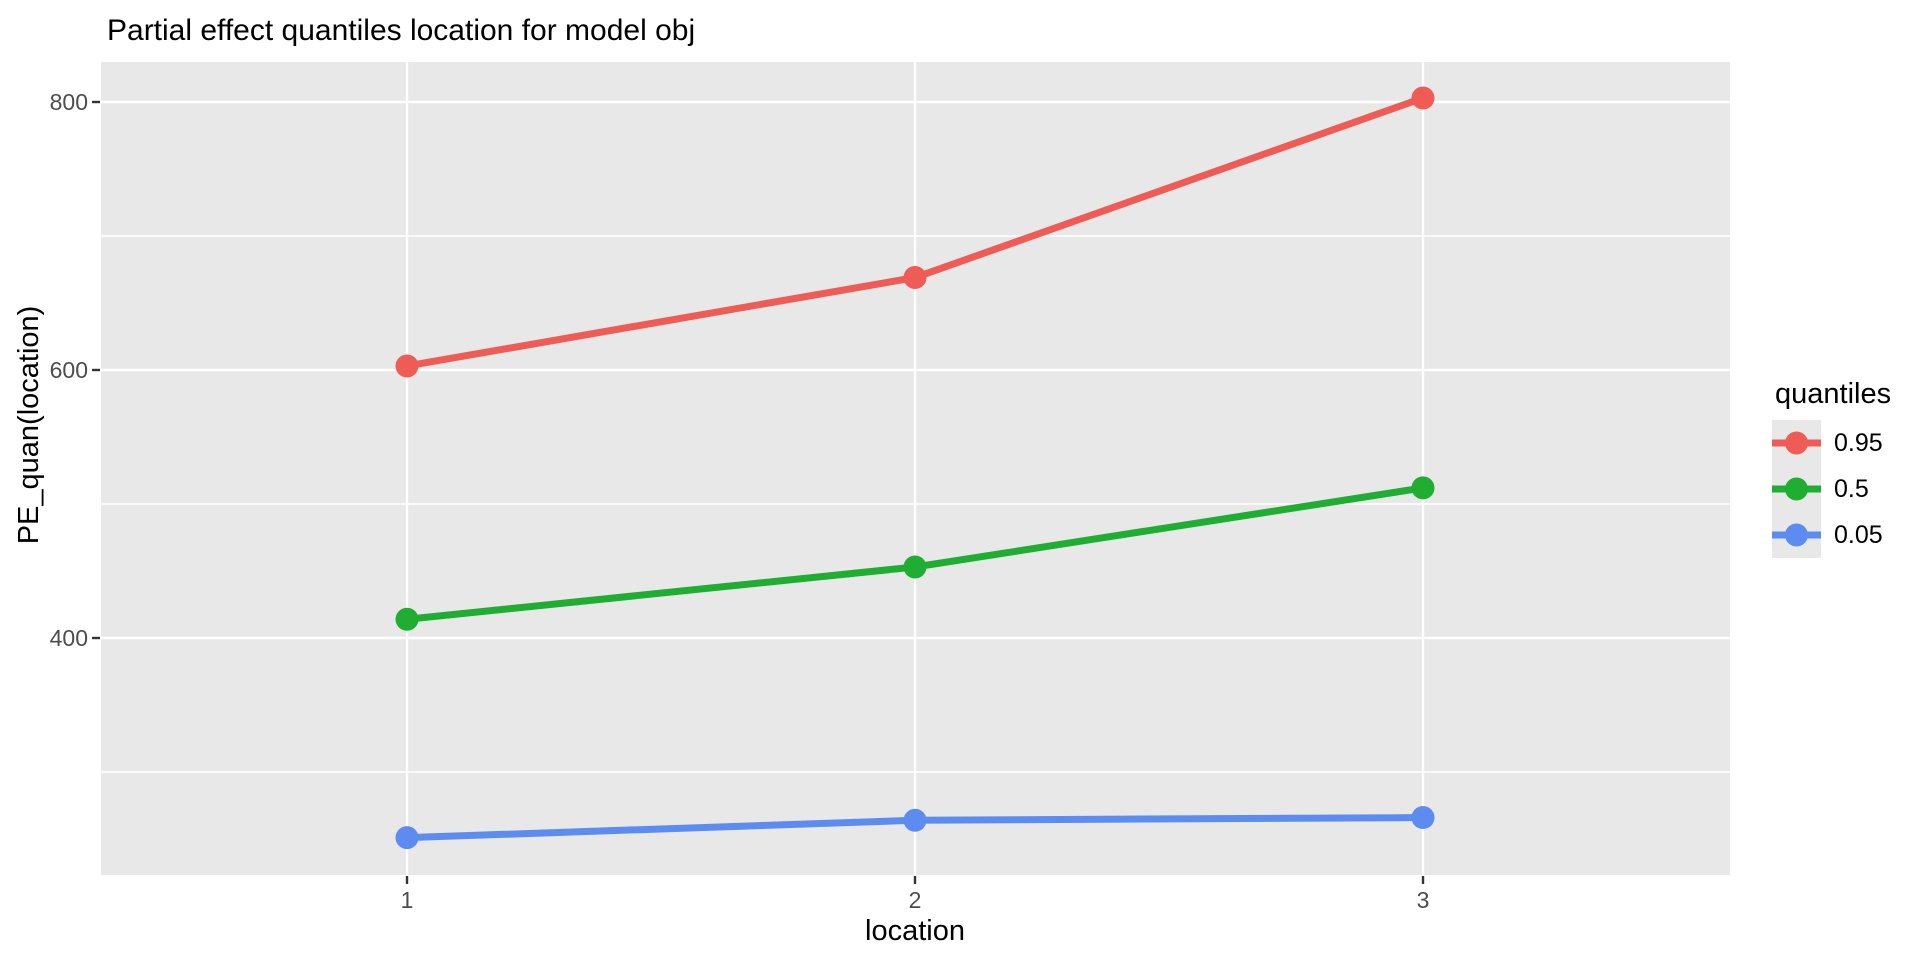 The image size is (1920, 960). I want to click on x-tick-label: 3, so click(1423, 900).